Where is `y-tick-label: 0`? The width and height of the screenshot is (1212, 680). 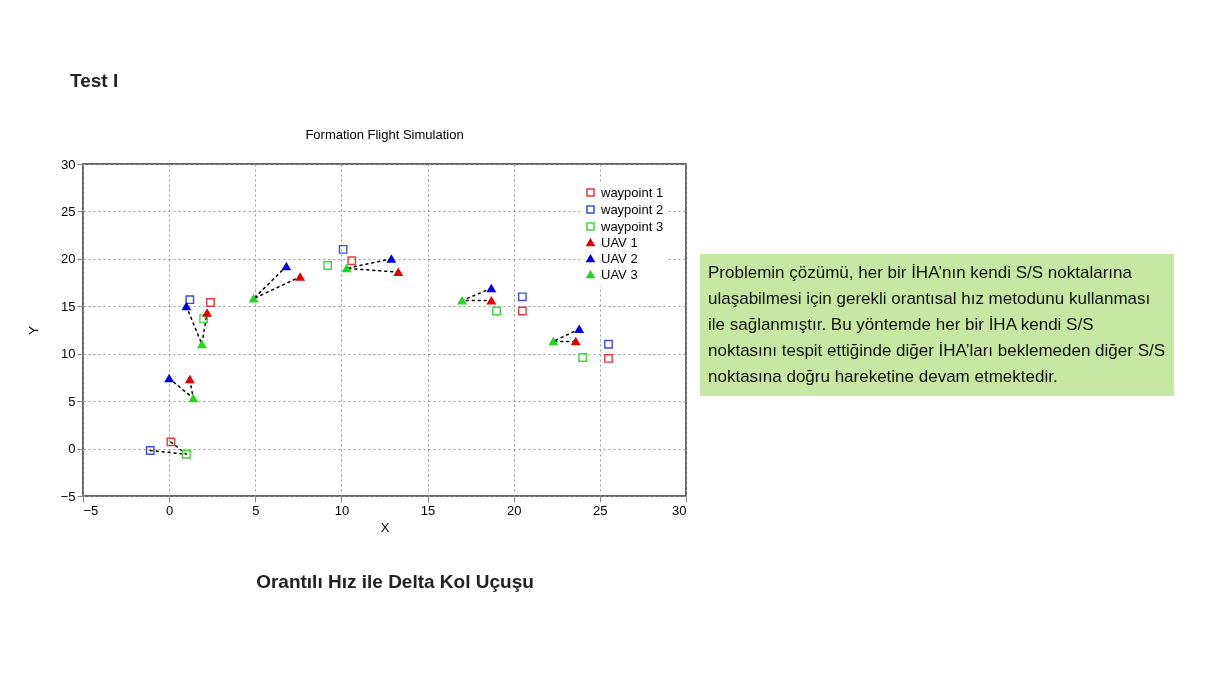 y-tick-label: 0 is located at coordinates (72, 449).